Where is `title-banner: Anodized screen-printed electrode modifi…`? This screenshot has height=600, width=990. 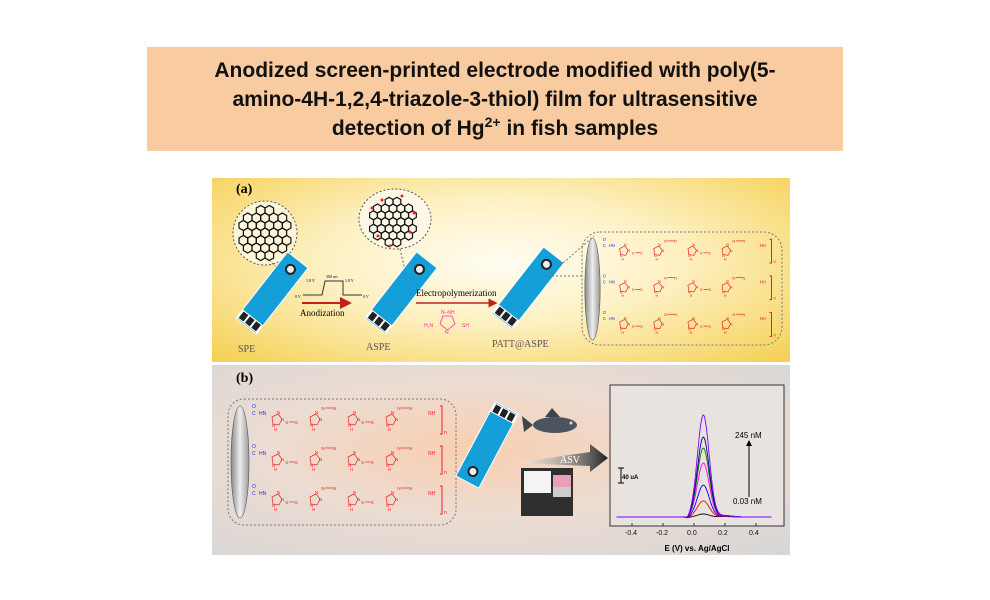 title-banner: Anodized screen-printed electrode modifi… is located at coordinates (495, 99).